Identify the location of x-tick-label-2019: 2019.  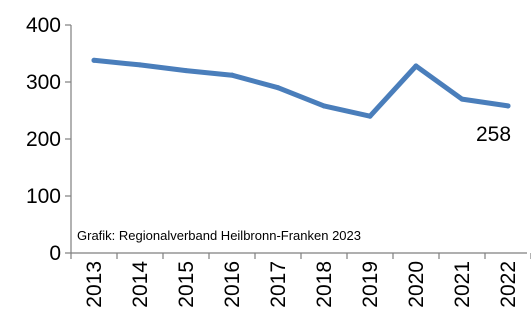
(370, 284).